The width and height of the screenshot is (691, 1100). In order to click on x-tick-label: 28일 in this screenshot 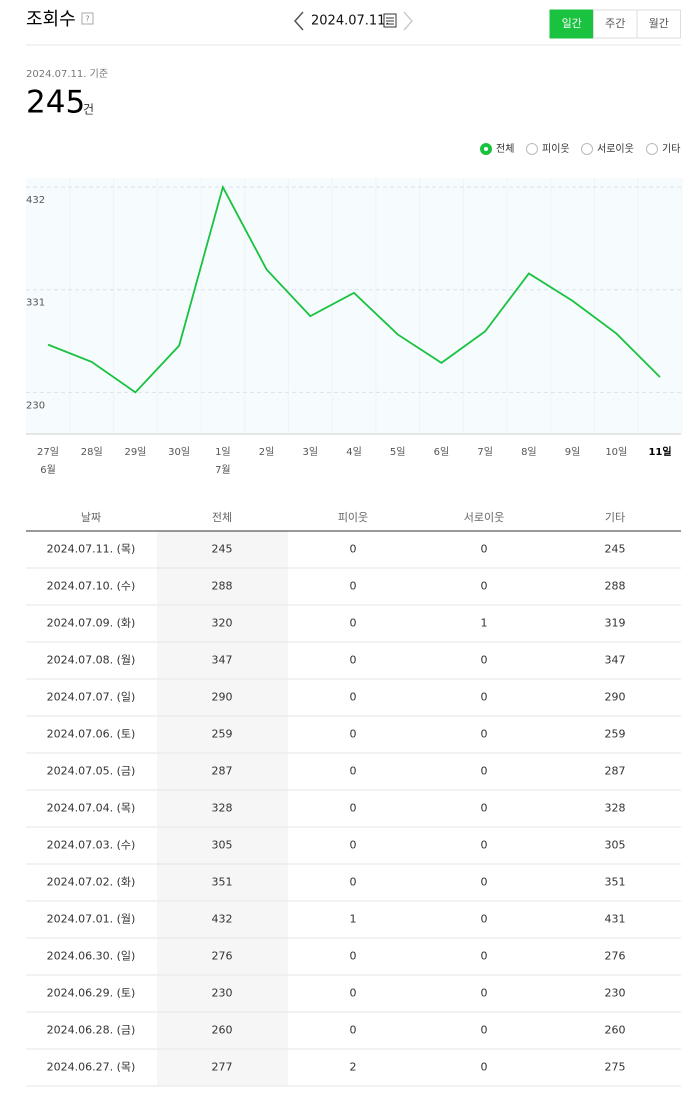, I will do `click(92, 452)`.